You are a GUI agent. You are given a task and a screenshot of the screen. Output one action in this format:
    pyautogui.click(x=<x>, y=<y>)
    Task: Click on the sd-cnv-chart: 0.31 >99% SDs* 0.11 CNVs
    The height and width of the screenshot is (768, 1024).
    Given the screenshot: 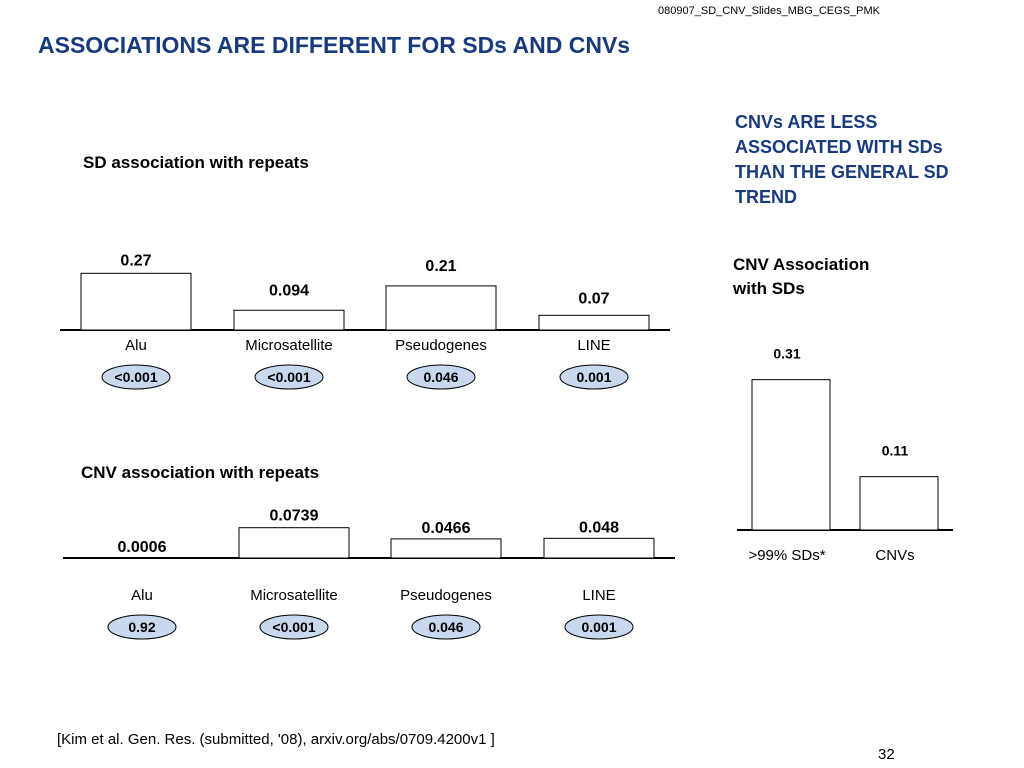 What is the action you would take?
    pyautogui.click(x=845, y=455)
    